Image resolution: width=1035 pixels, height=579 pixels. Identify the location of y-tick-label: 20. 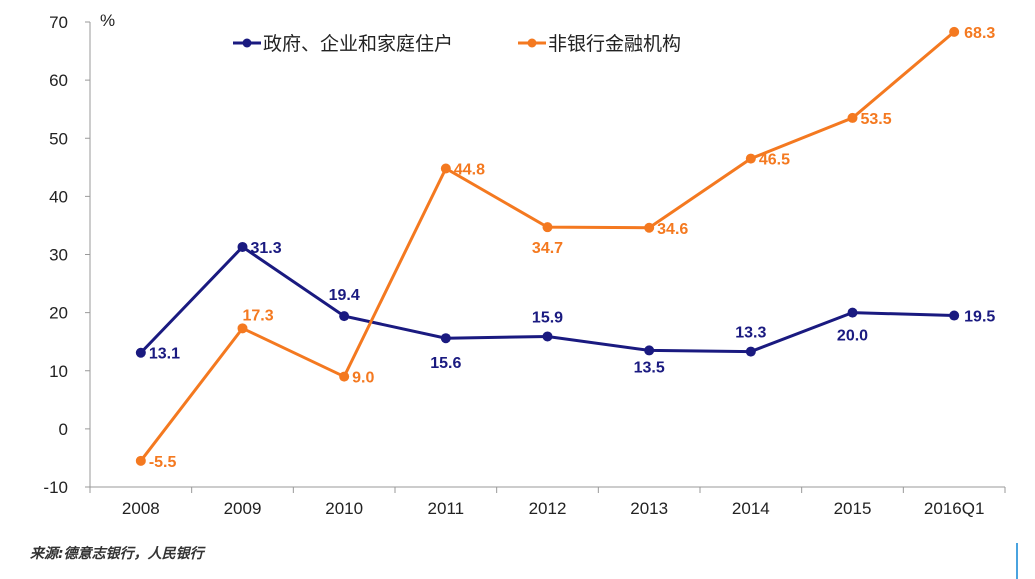
(58, 313).